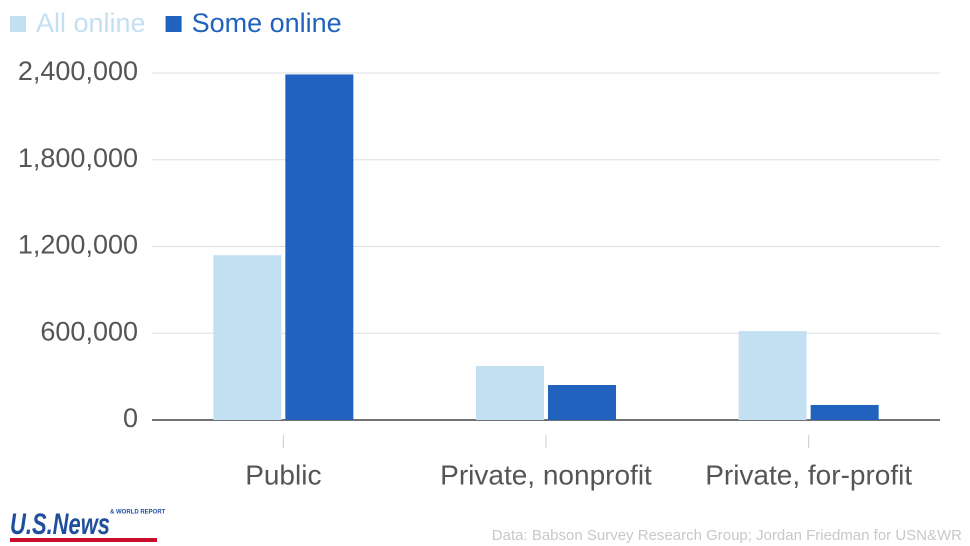 The height and width of the screenshot is (546, 970). I want to click on logo-stripe, so click(83, 540).